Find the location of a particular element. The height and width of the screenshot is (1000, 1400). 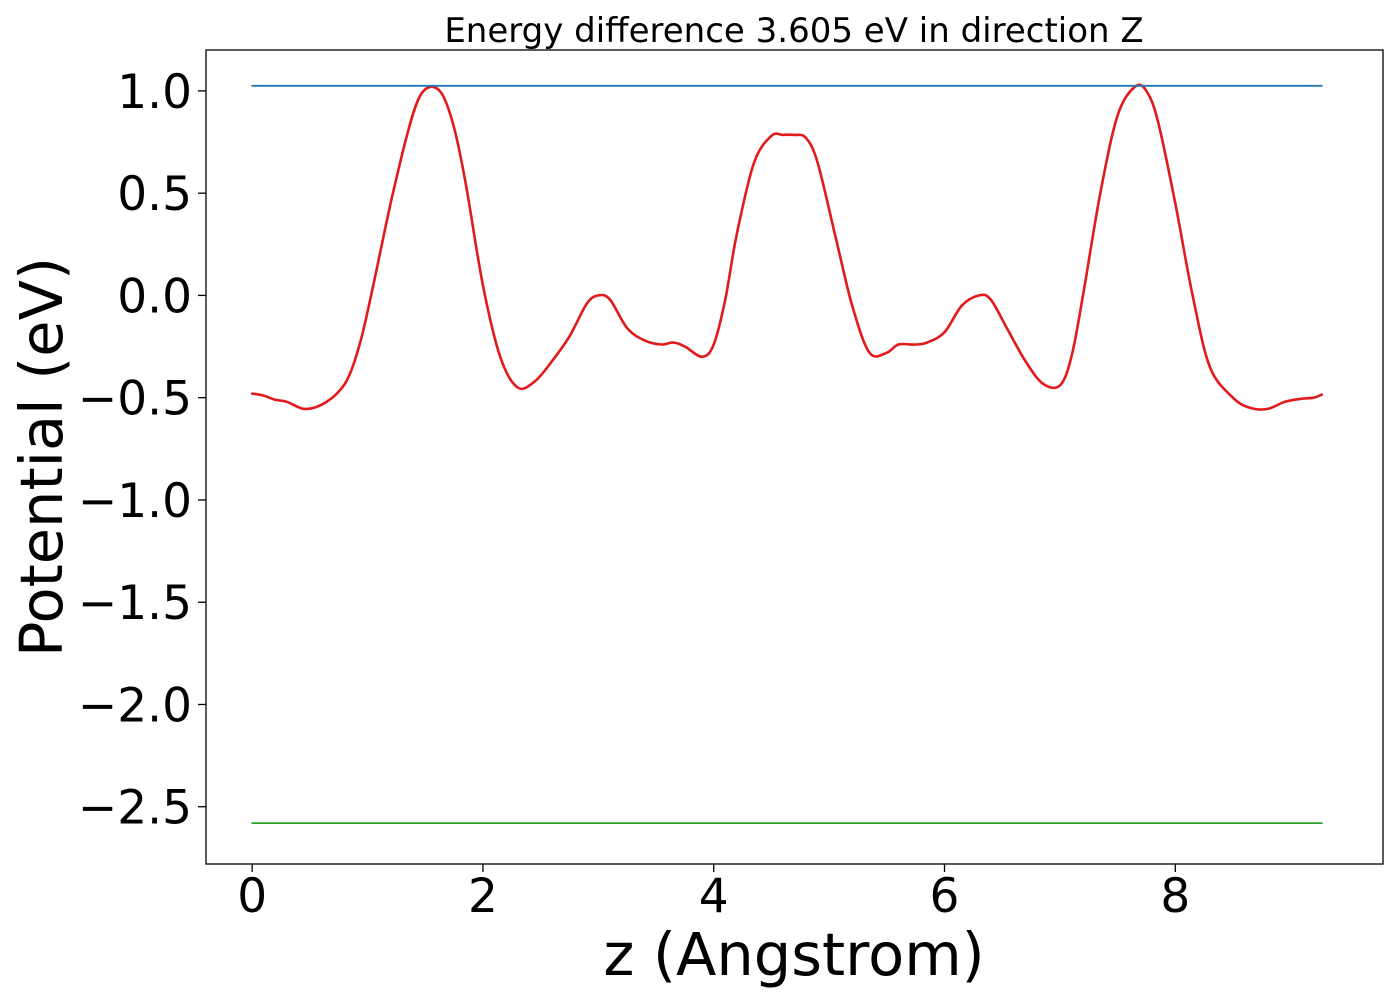

y-tick-label: 1.0 is located at coordinates (154, 92).